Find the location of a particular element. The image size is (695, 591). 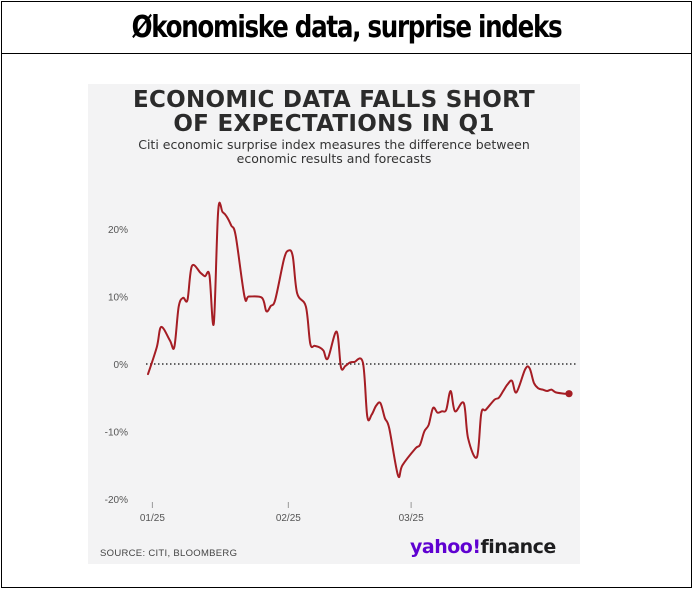

y-tick-label: 0% is located at coordinates (121, 365).